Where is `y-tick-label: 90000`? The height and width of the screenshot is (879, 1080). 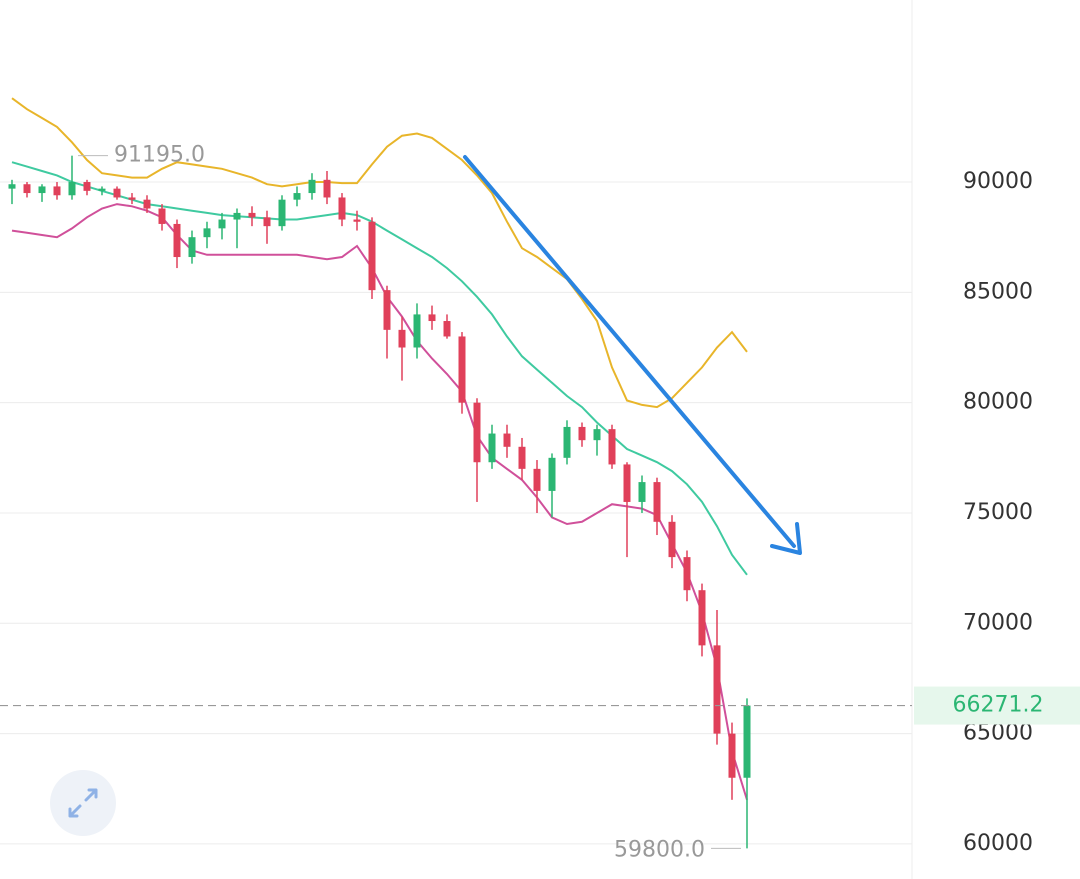 y-tick-label: 90000 is located at coordinates (998, 181).